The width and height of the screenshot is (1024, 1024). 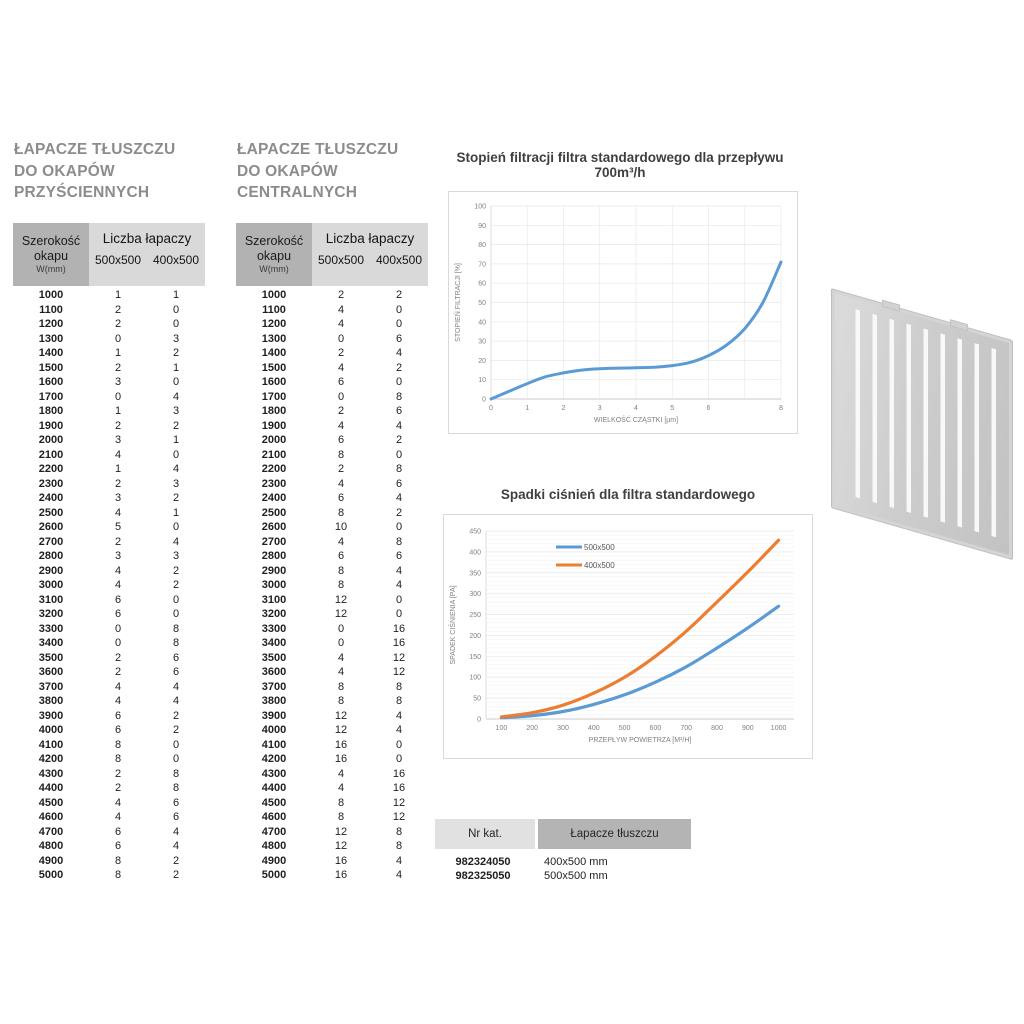 What do you see at coordinates (274, 396) in the screenshot?
I see `hood-width-cell: 1700` at bounding box center [274, 396].